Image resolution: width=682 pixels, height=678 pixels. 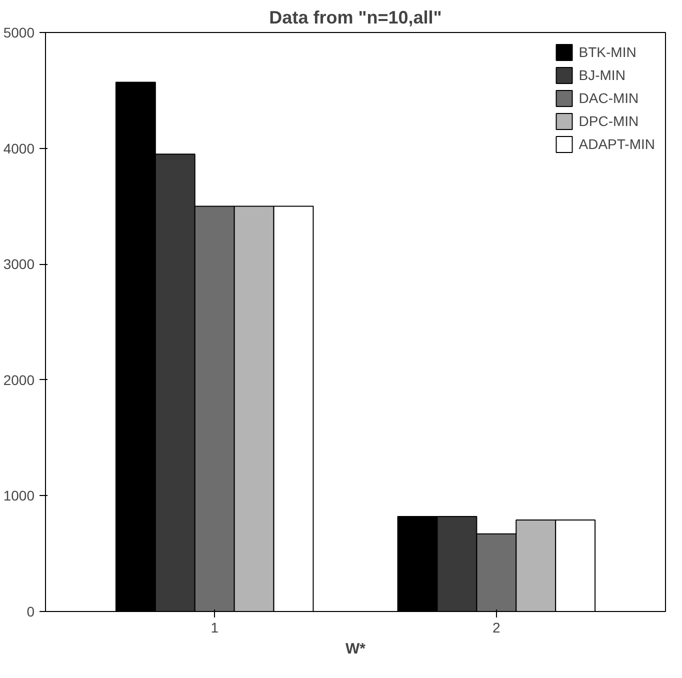 I want to click on y-tick-label: 3000, so click(x=19, y=264).